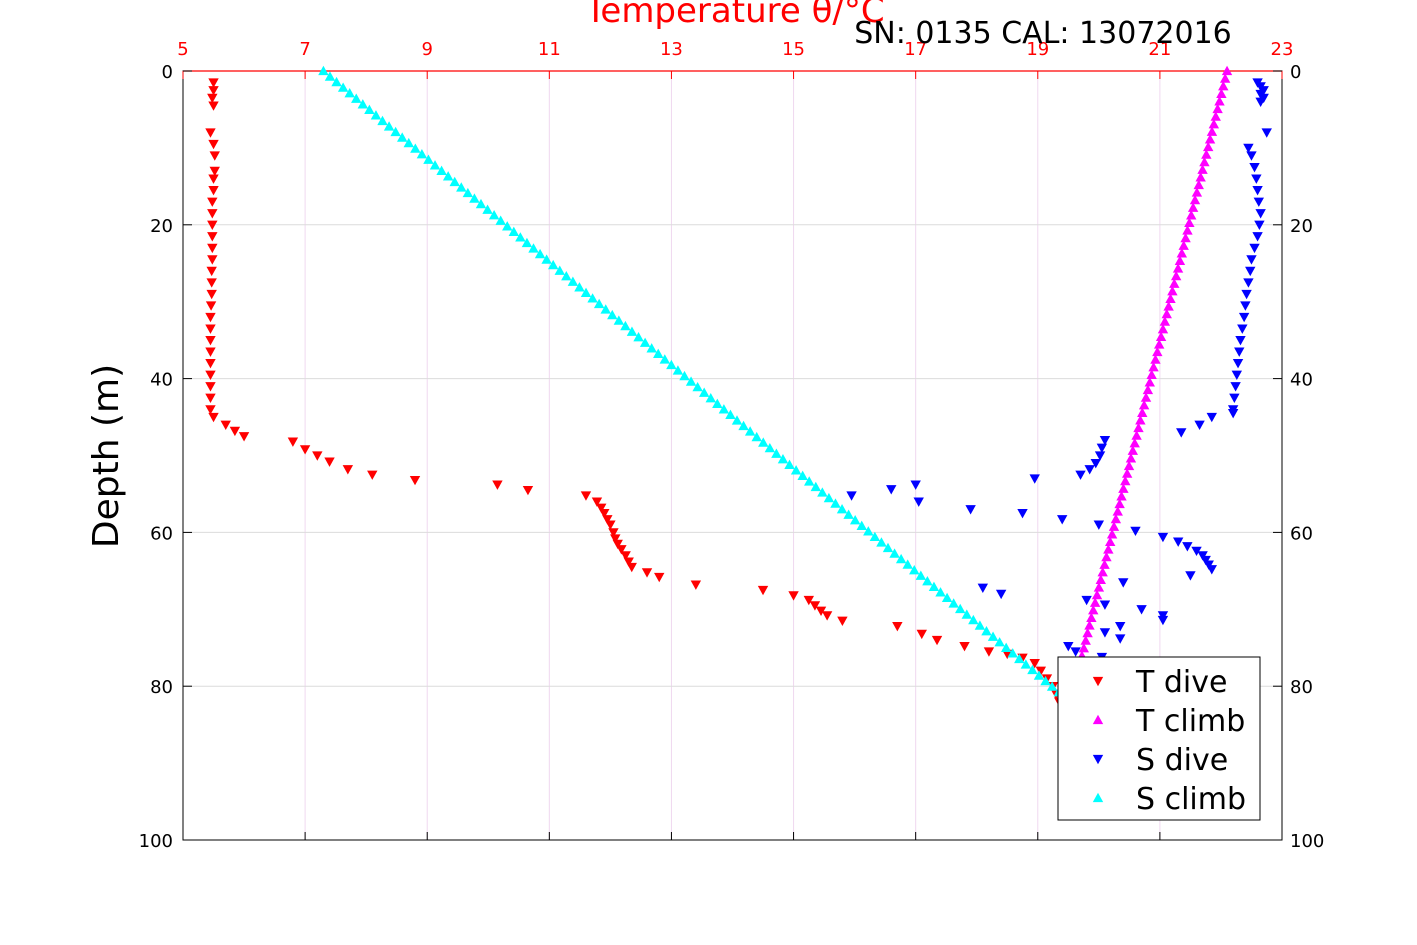 Image resolution: width=1417 pixels, height=945 pixels. Describe the element at coordinates (1191, 799) in the screenshot. I see `legend-label: S climb` at that location.